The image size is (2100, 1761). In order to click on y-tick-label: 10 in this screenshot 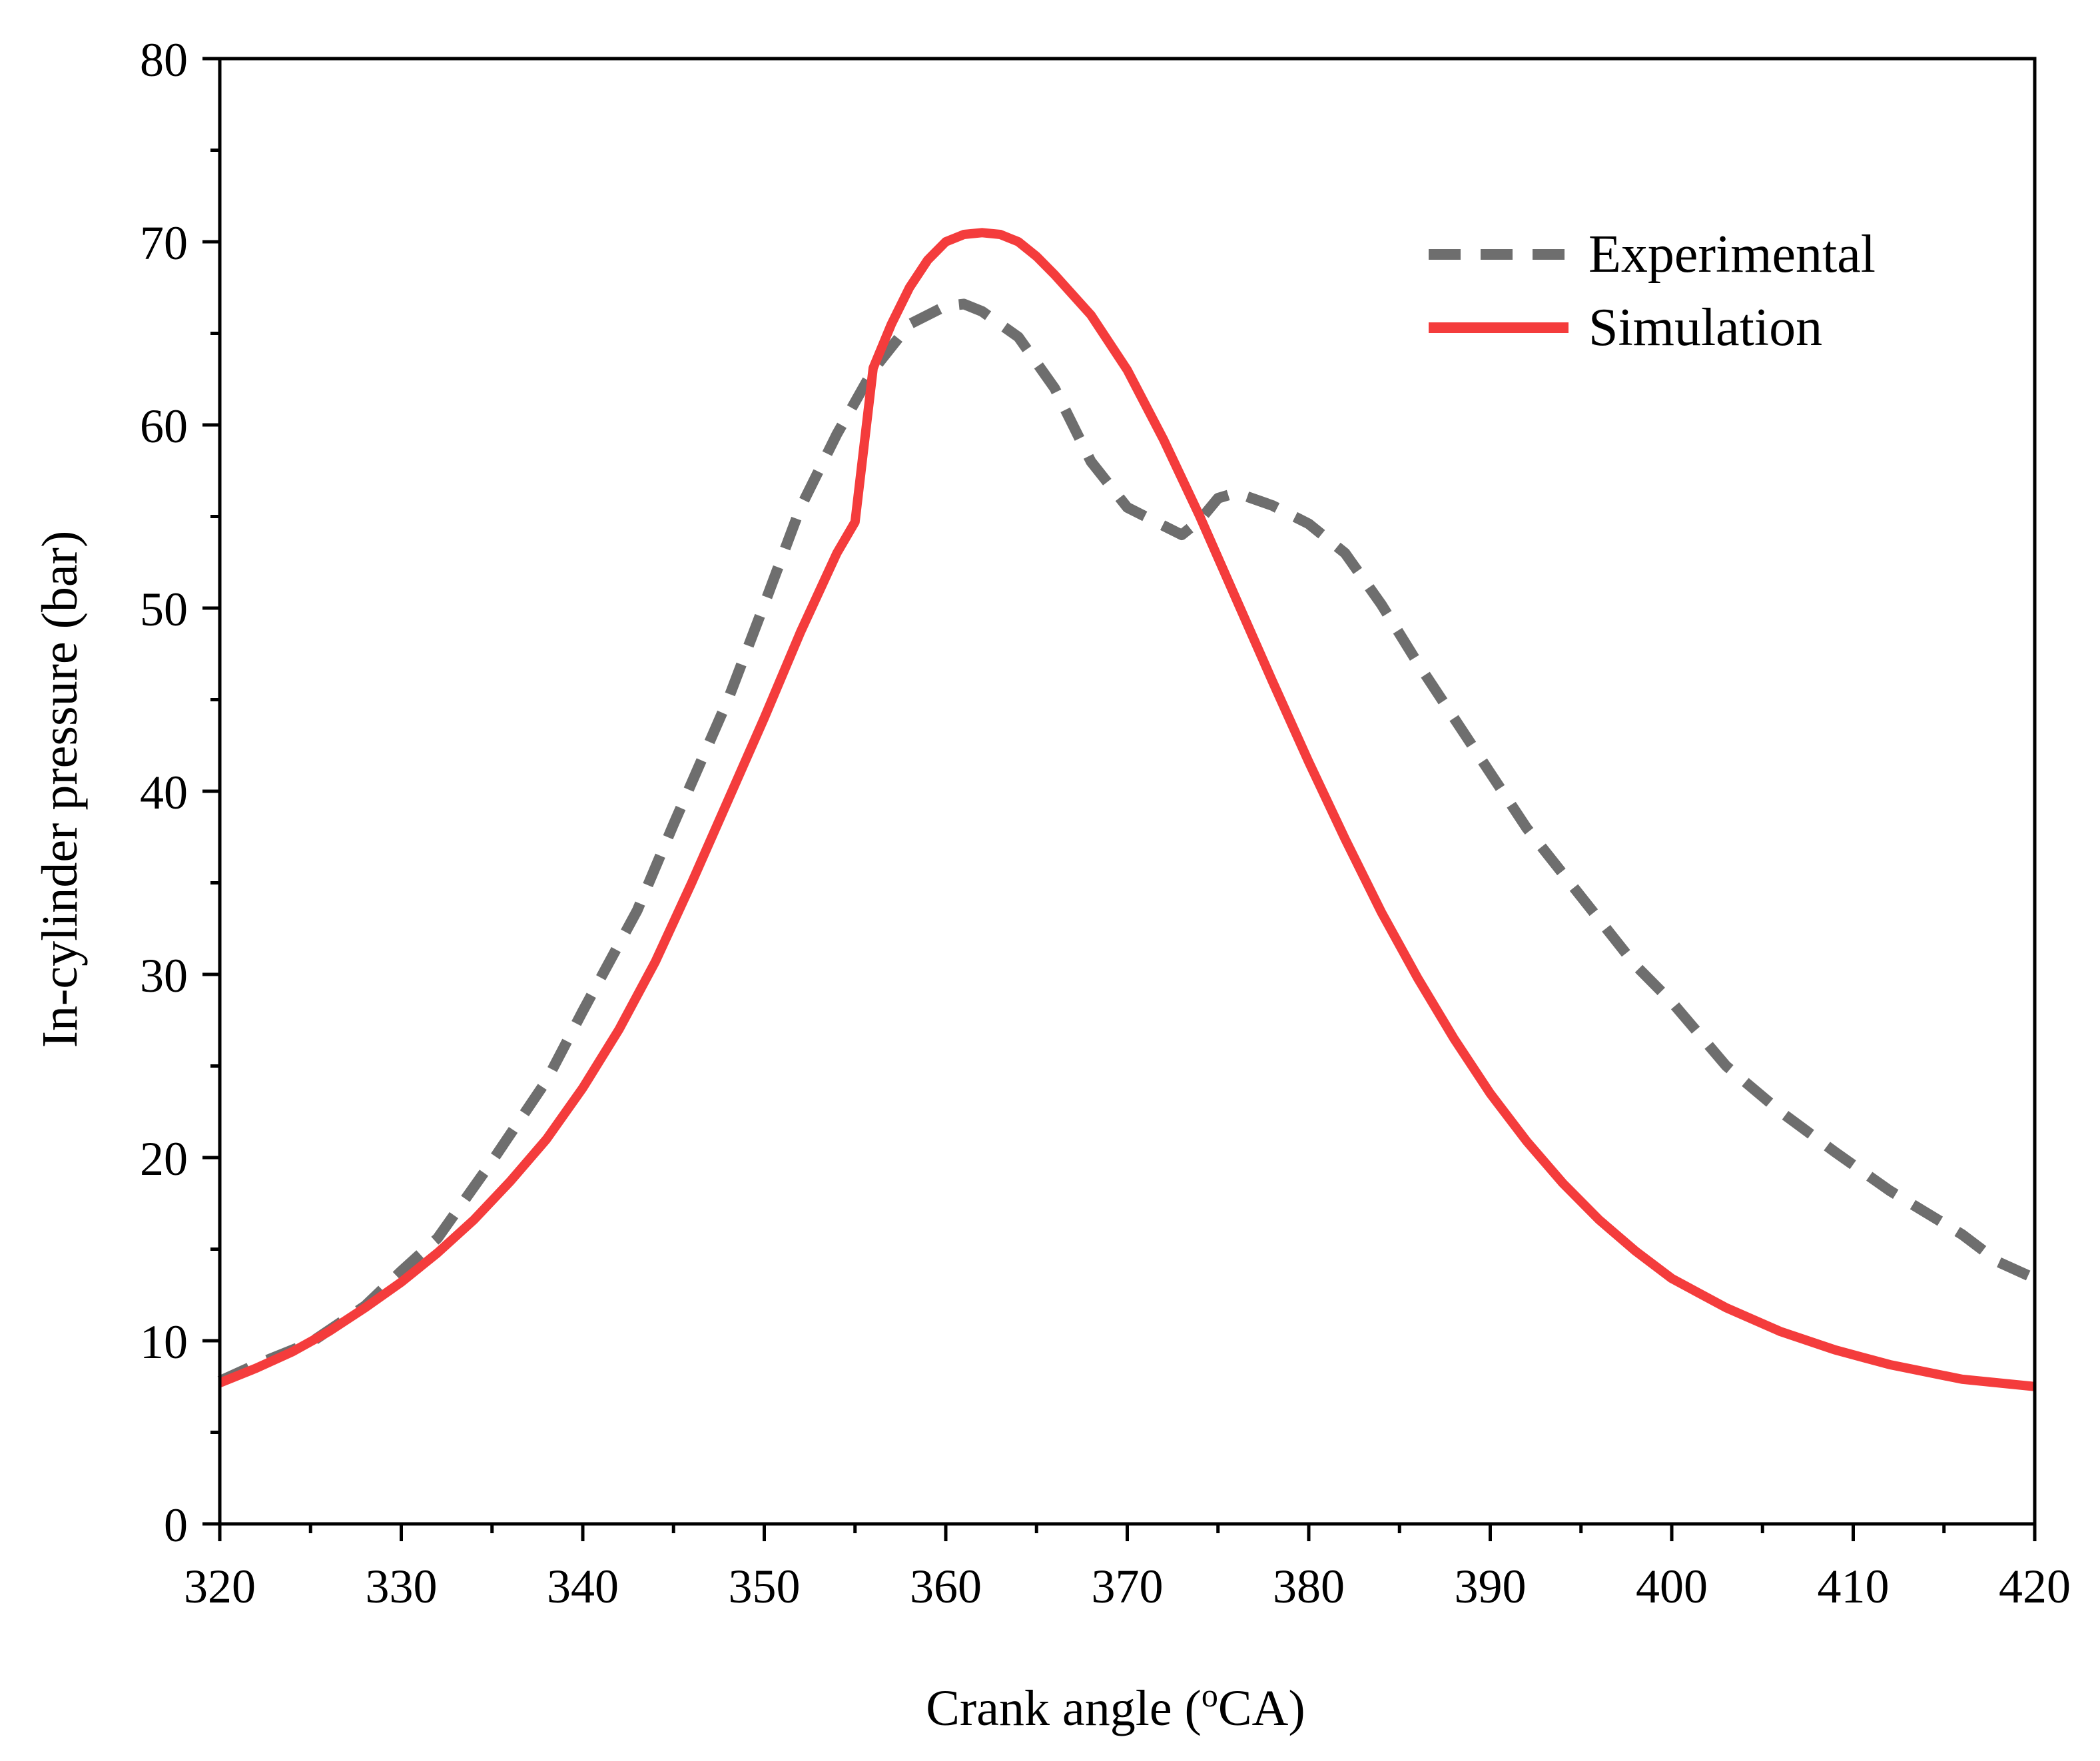, I will do `click(164, 1342)`.